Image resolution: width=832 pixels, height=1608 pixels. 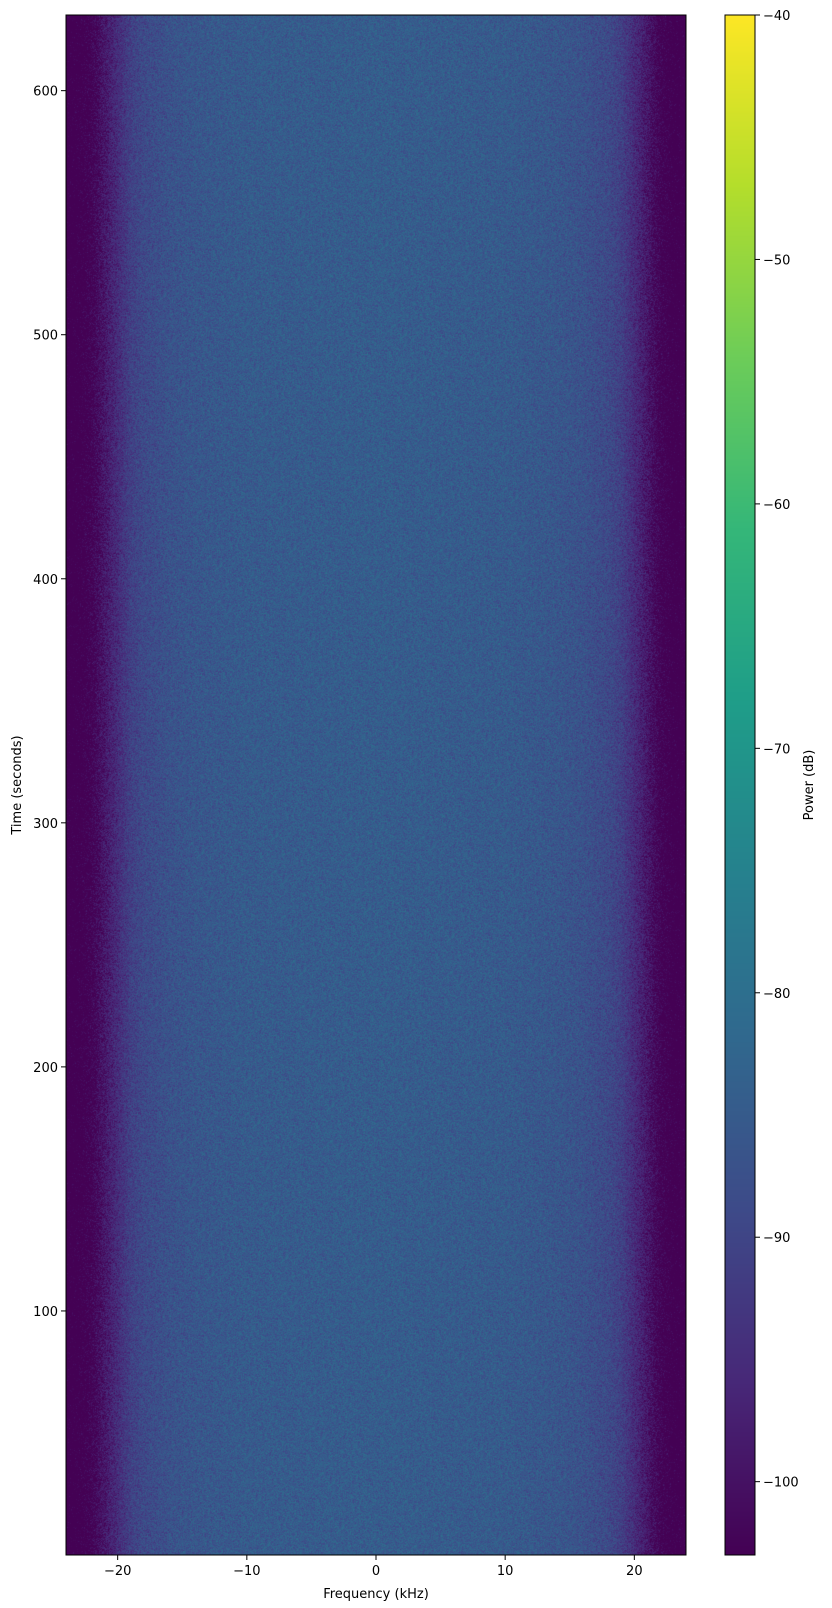 I want to click on x-tick-label: −10, so click(x=246, y=1571).